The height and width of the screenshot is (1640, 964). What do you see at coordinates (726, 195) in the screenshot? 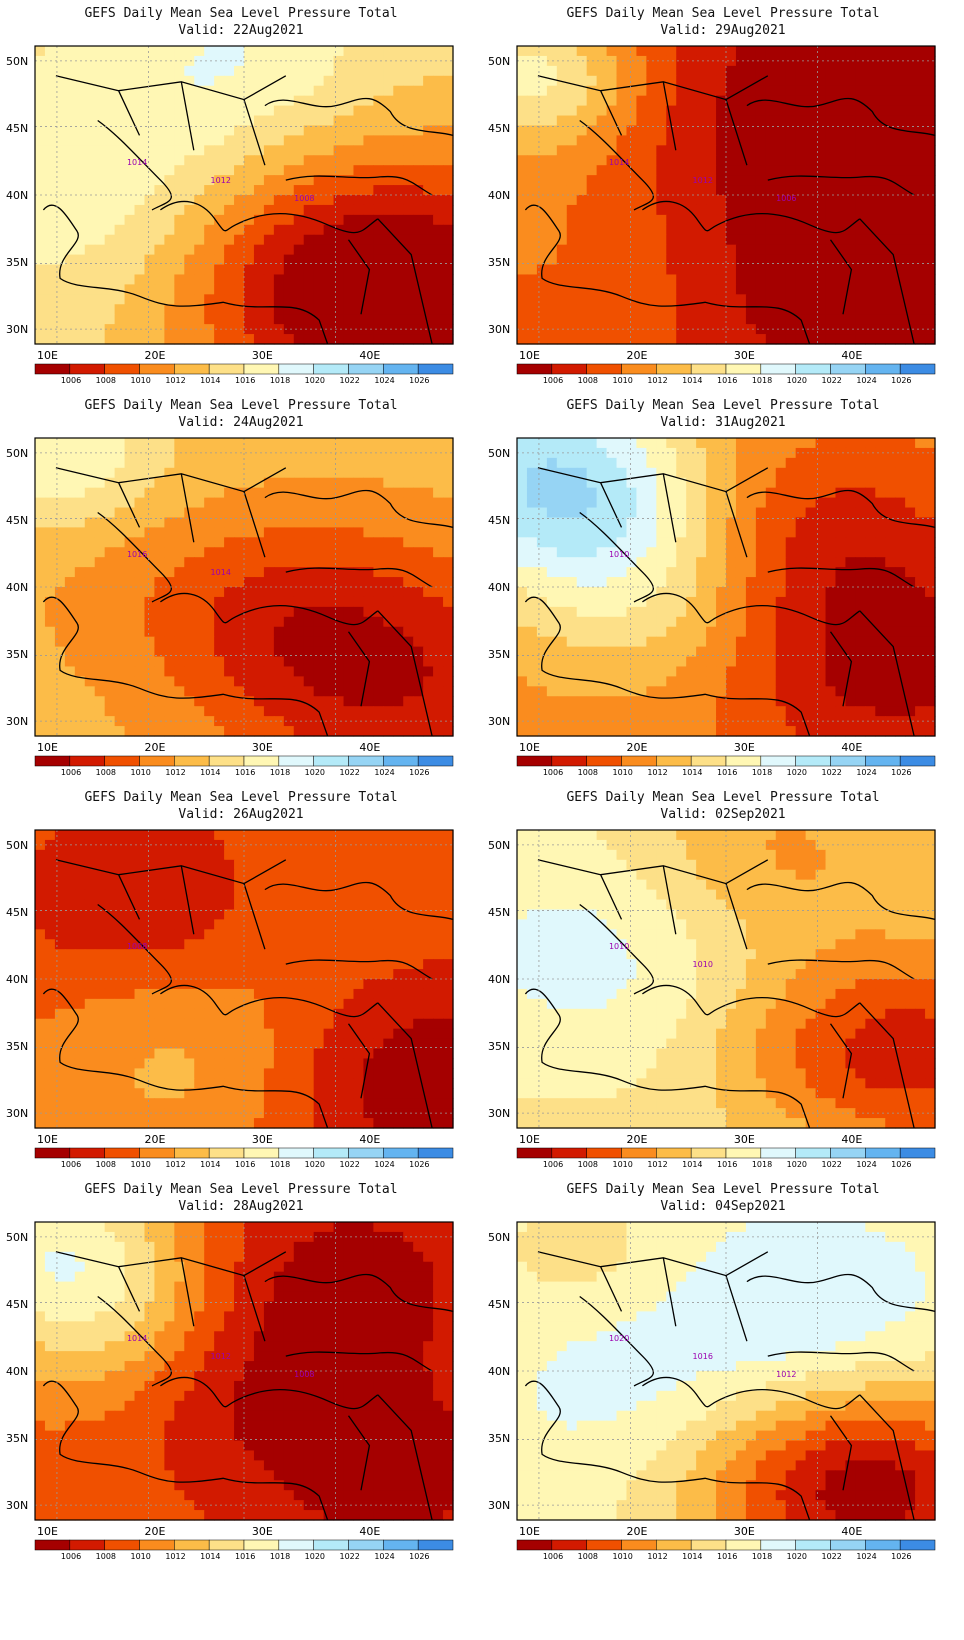
I see `map-frame` at bounding box center [726, 195].